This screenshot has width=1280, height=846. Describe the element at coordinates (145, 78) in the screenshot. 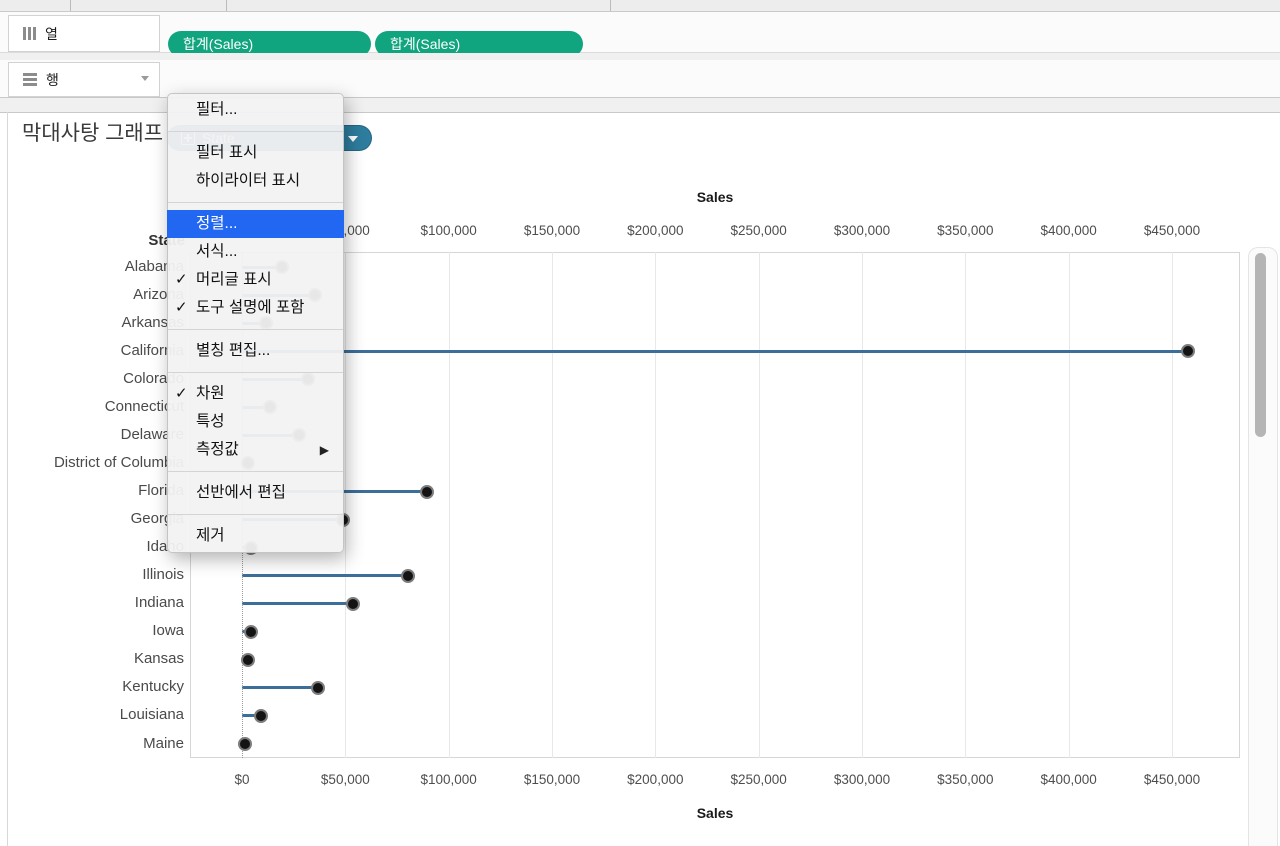

I see `rows-shelf-caret-icon` at that location.